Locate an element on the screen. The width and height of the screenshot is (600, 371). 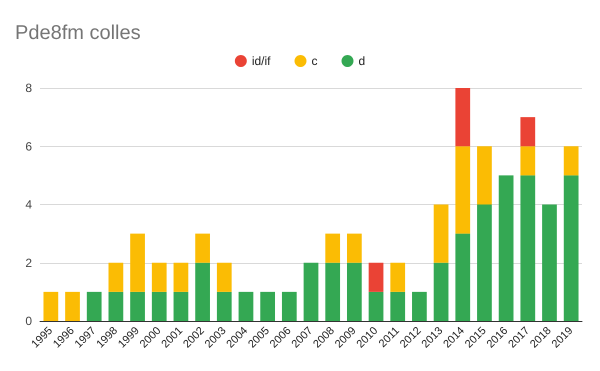
y-tick-label: 6 is located at coordinates (28, 146).